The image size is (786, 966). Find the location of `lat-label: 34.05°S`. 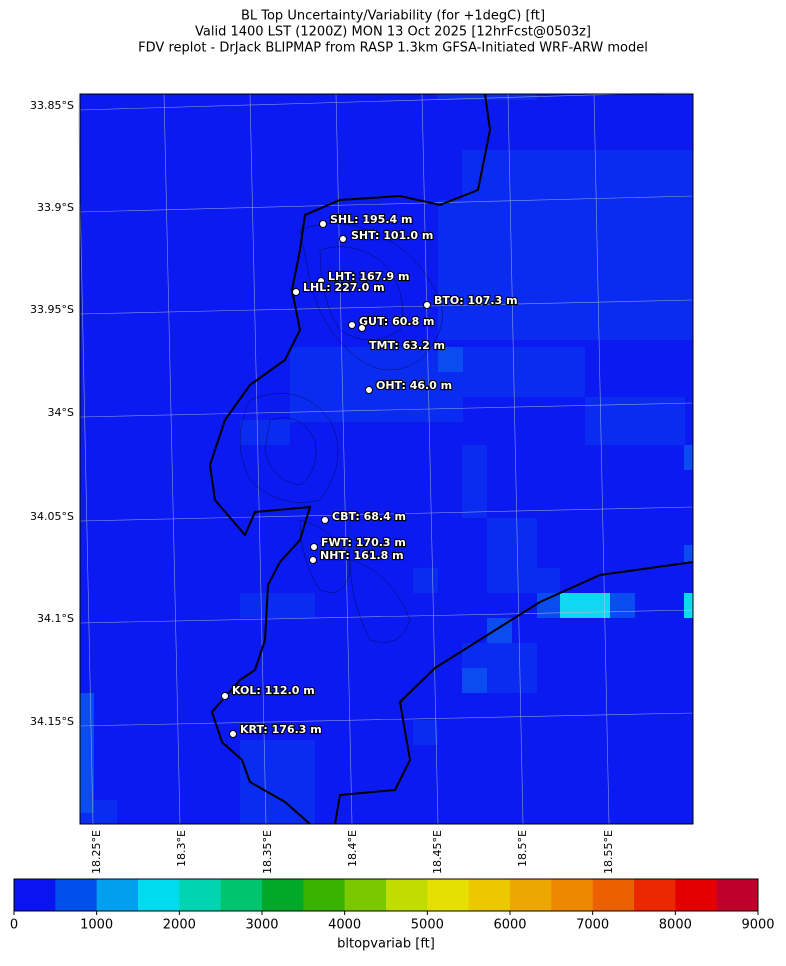

lat-label: 34.05°S is located at coordinates (52, 516).